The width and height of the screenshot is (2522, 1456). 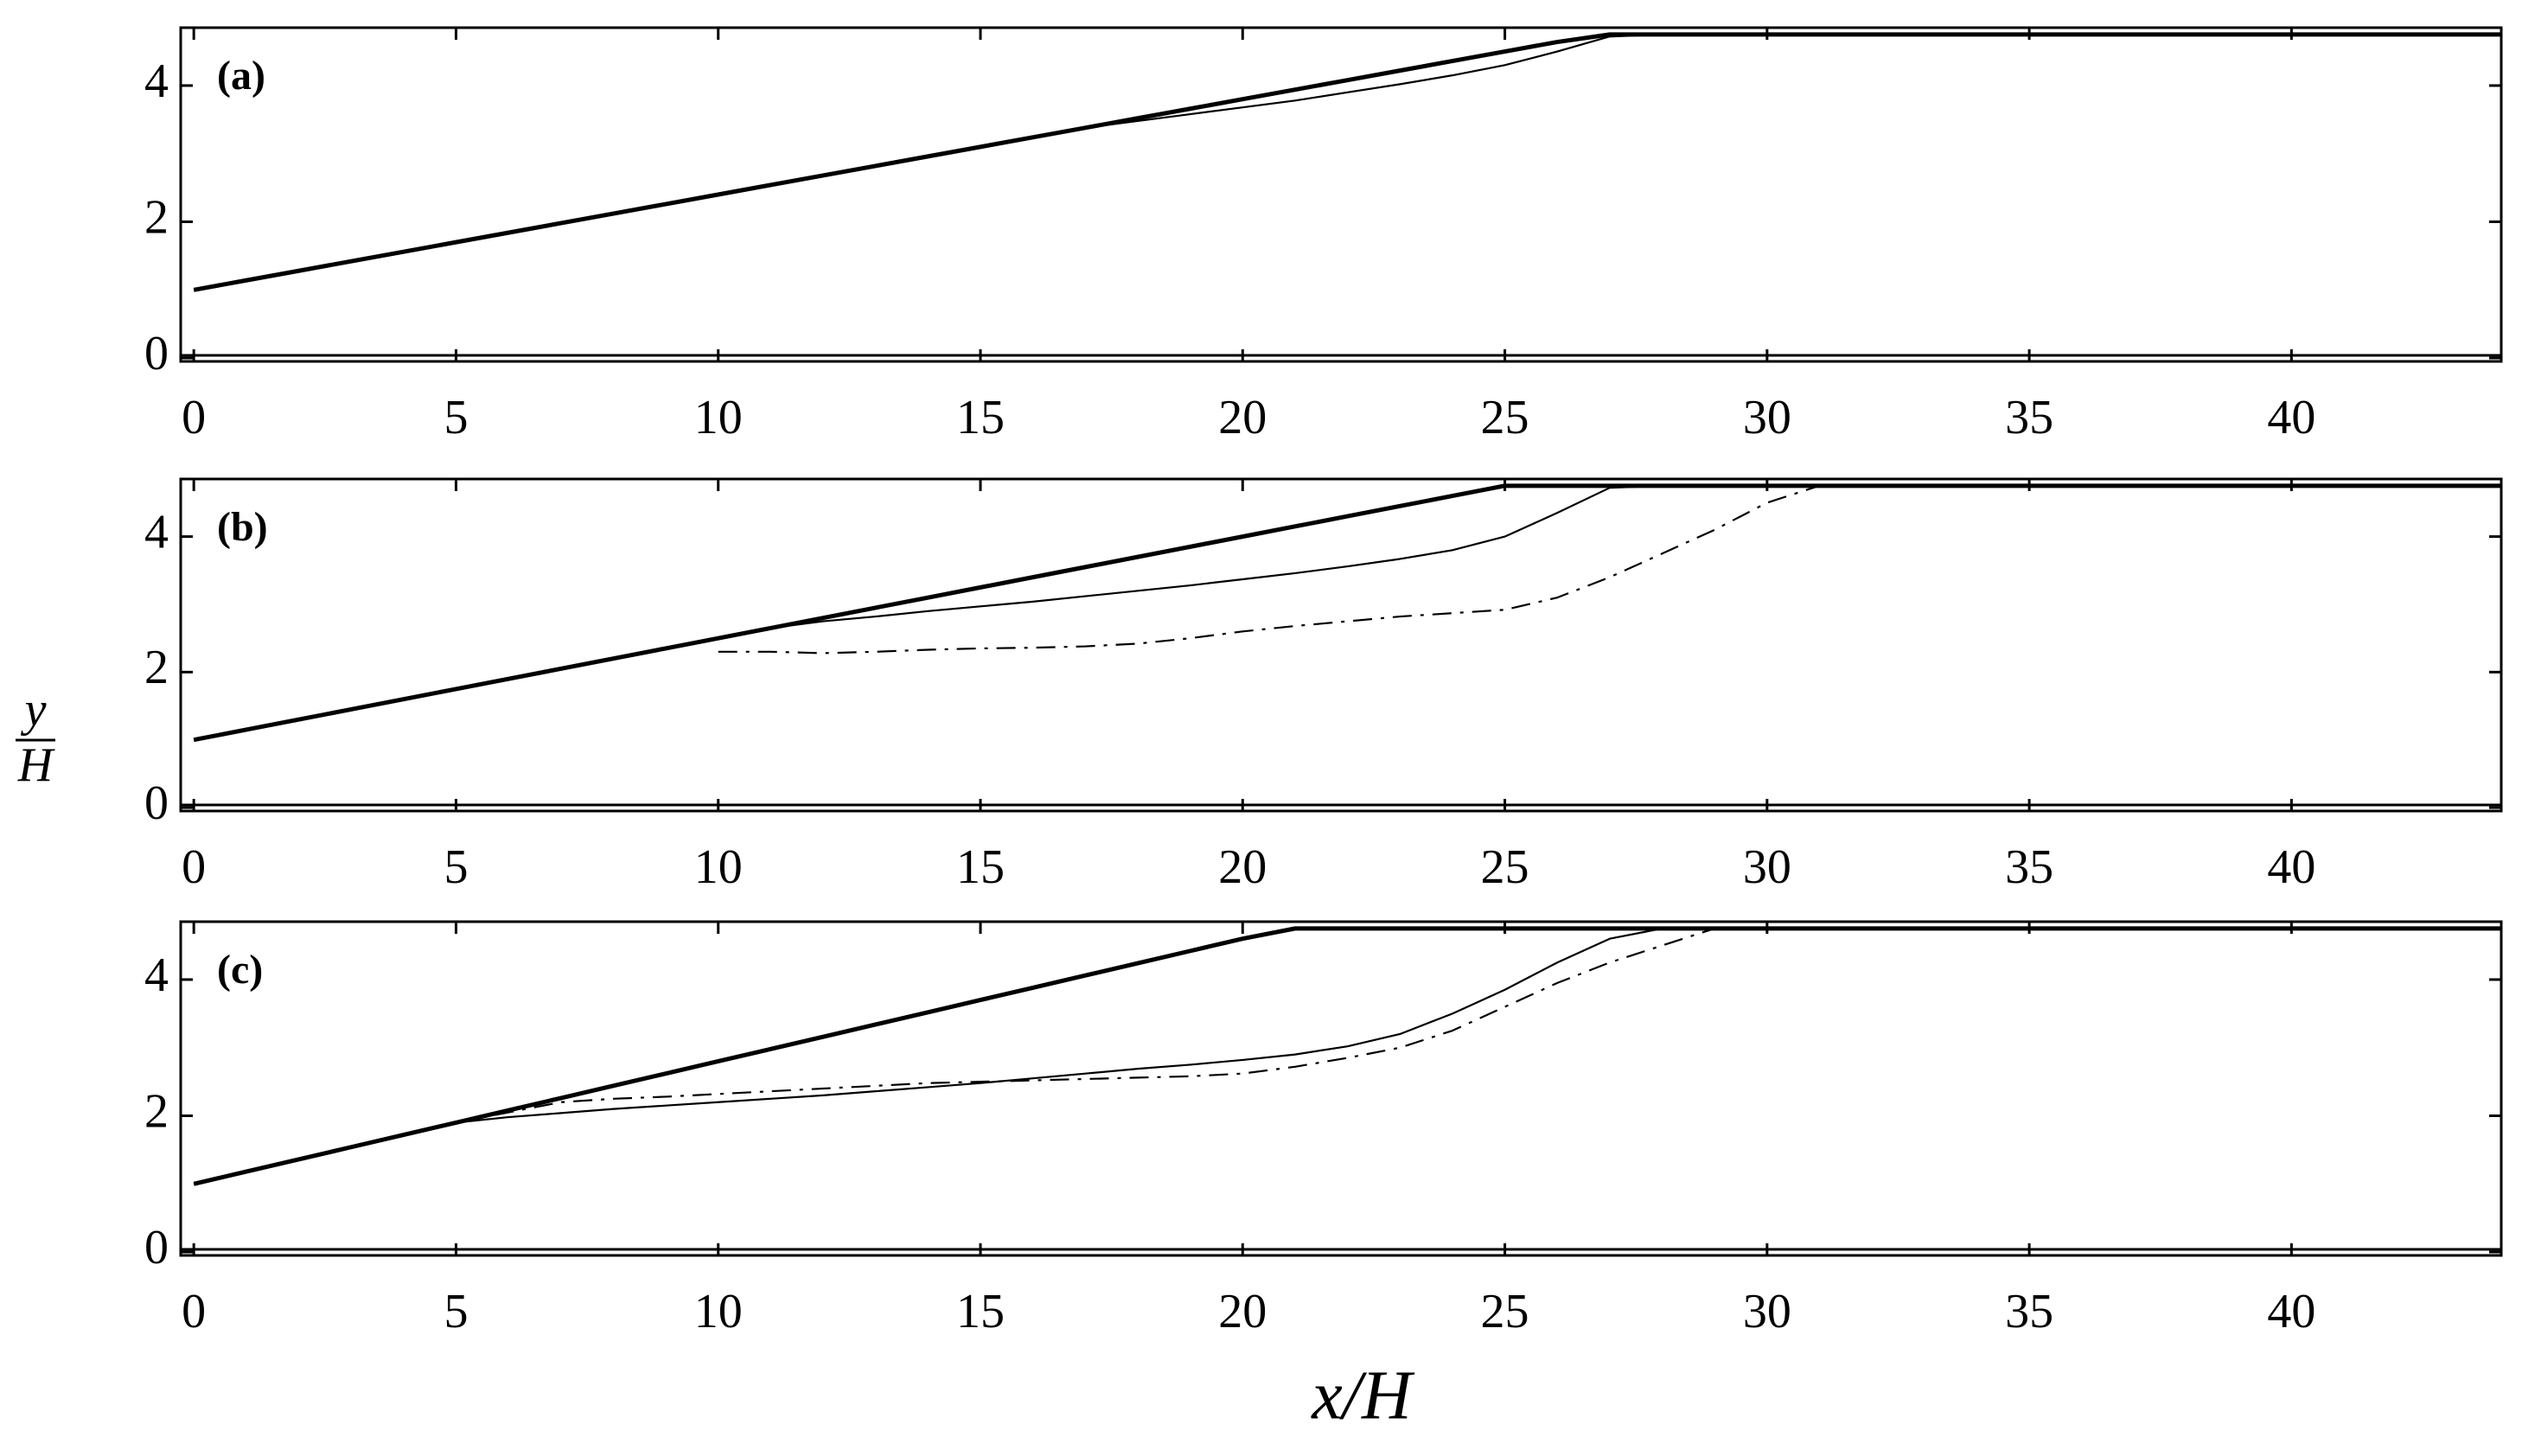 What do you see at coordinates (34, 710) in the screenshot?
I see `y-label-numerator: y` at bounding box center [34, 710].